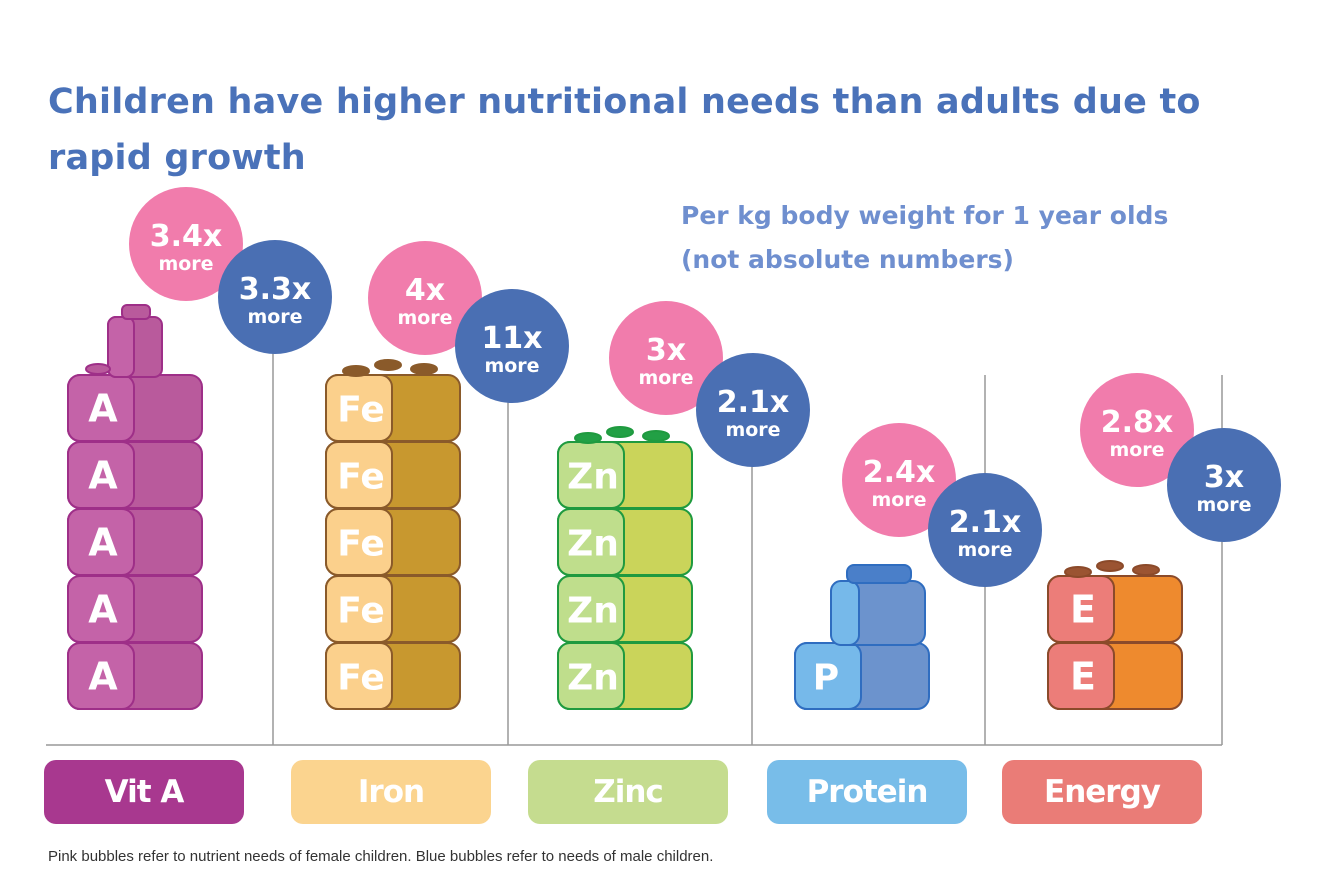  I want to click on block-stack-zinc: Zn Zn Zn Zn, so click(625, 568).